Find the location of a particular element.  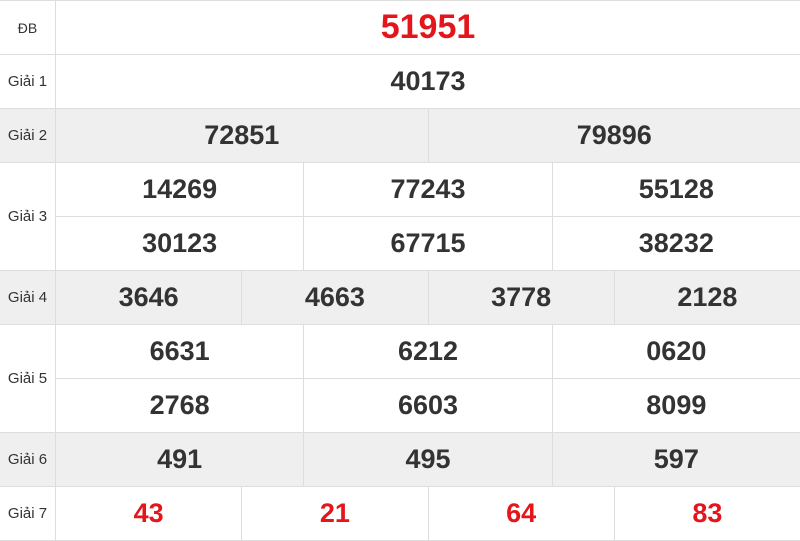

prize-number: 2128 is located at coordinates (707, 297).